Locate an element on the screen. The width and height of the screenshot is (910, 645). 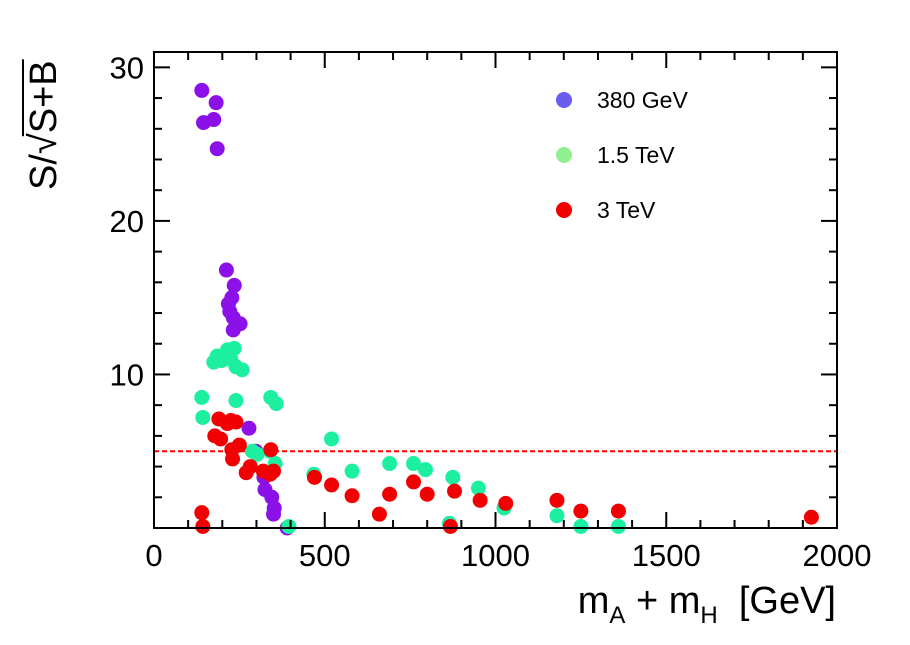
x-tick-label: 0 is located at coordinates (153, 555).